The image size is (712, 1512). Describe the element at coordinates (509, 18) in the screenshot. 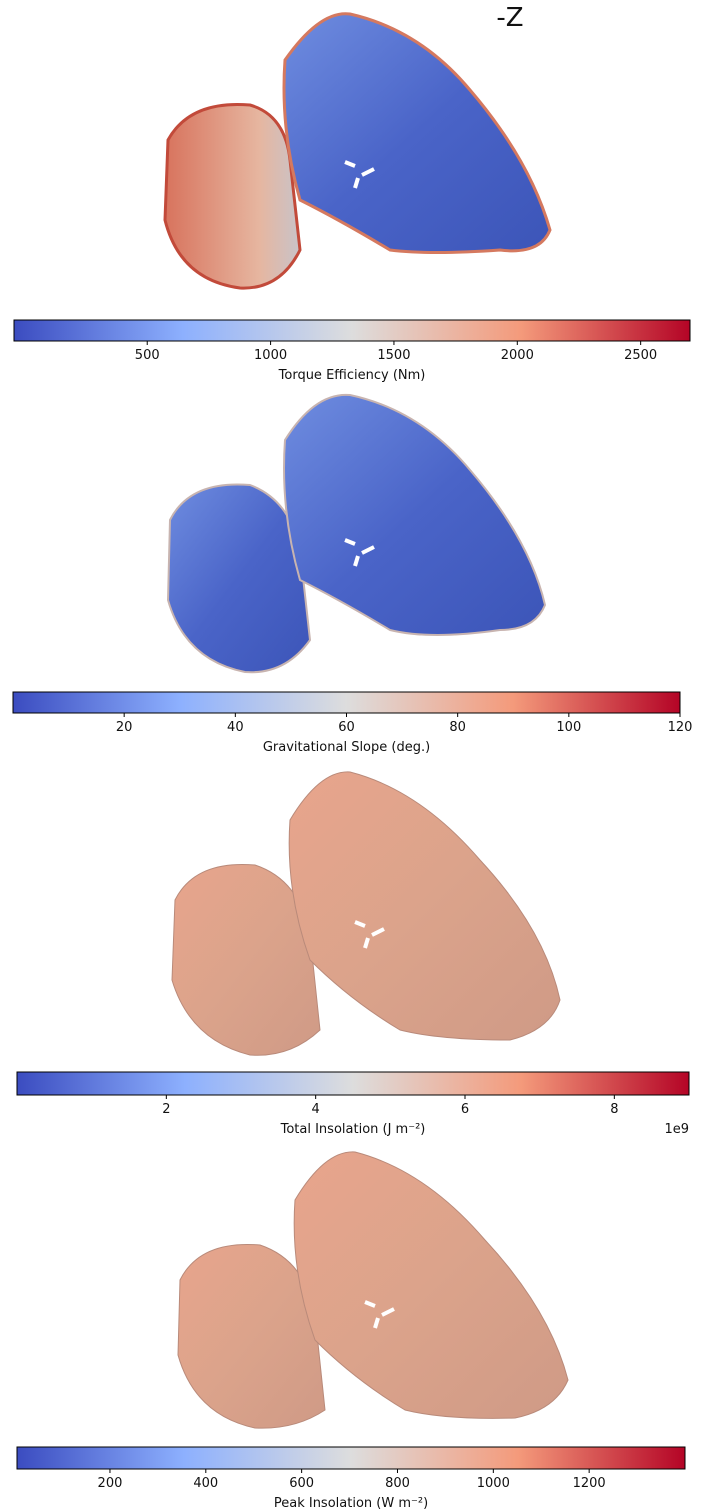

I see `view-label: -Z` at that location.